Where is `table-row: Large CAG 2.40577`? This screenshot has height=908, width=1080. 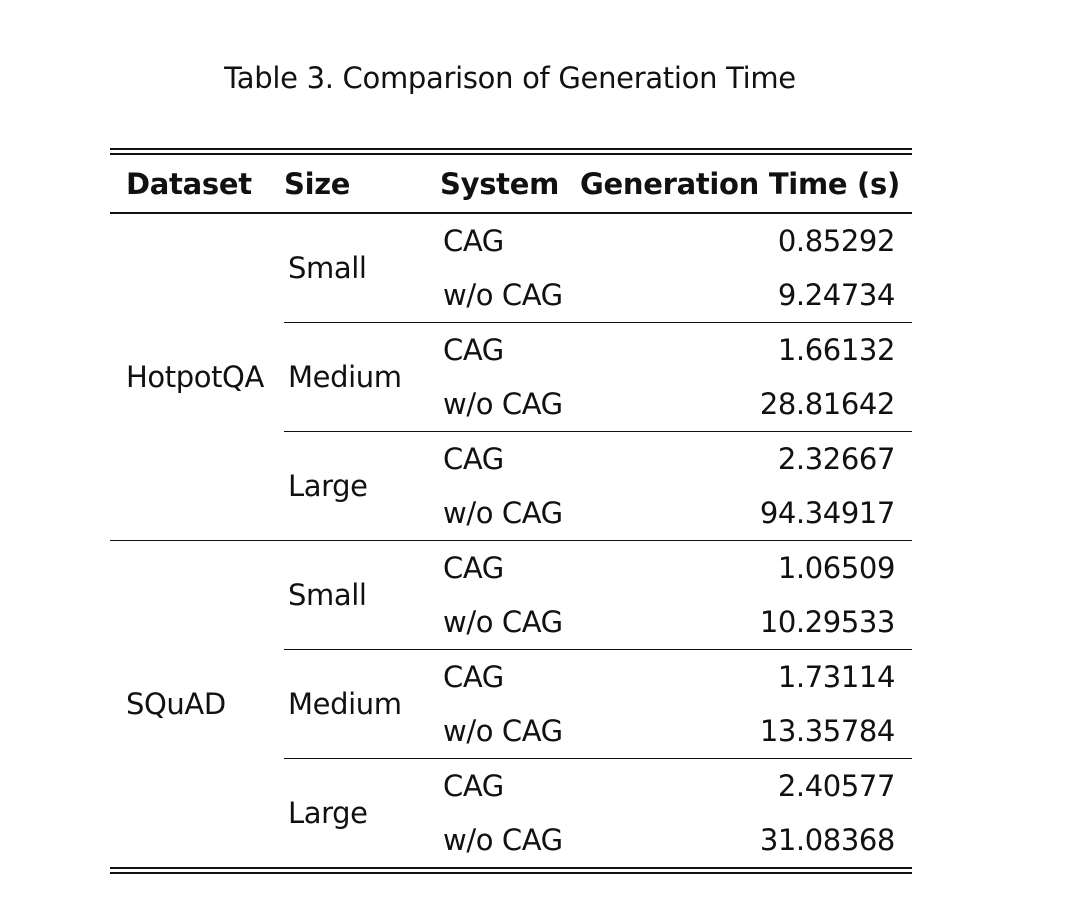 table-row: Large CAG 2.40577 is located at coordinates (511, 812).